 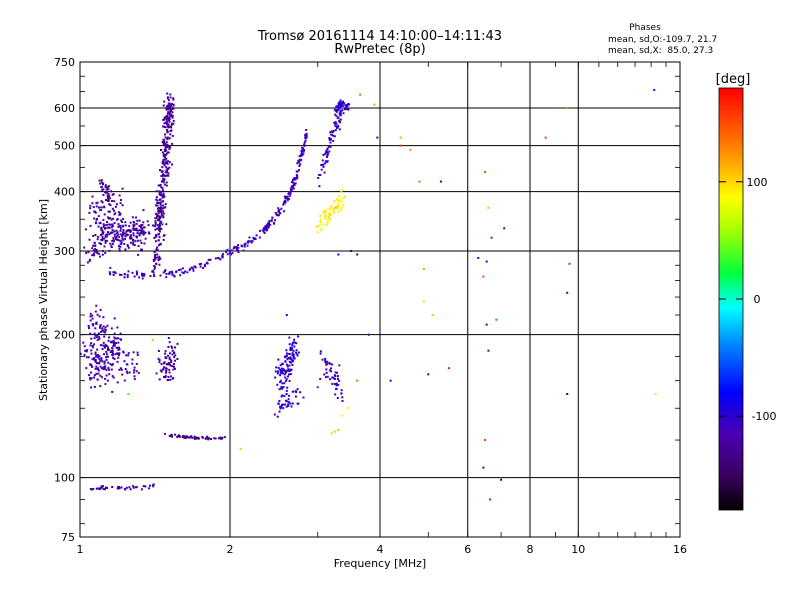 I want to click on chart-title: Tromsø 20161114 14:10:00–14:11:43, so click(x=379, y=36).